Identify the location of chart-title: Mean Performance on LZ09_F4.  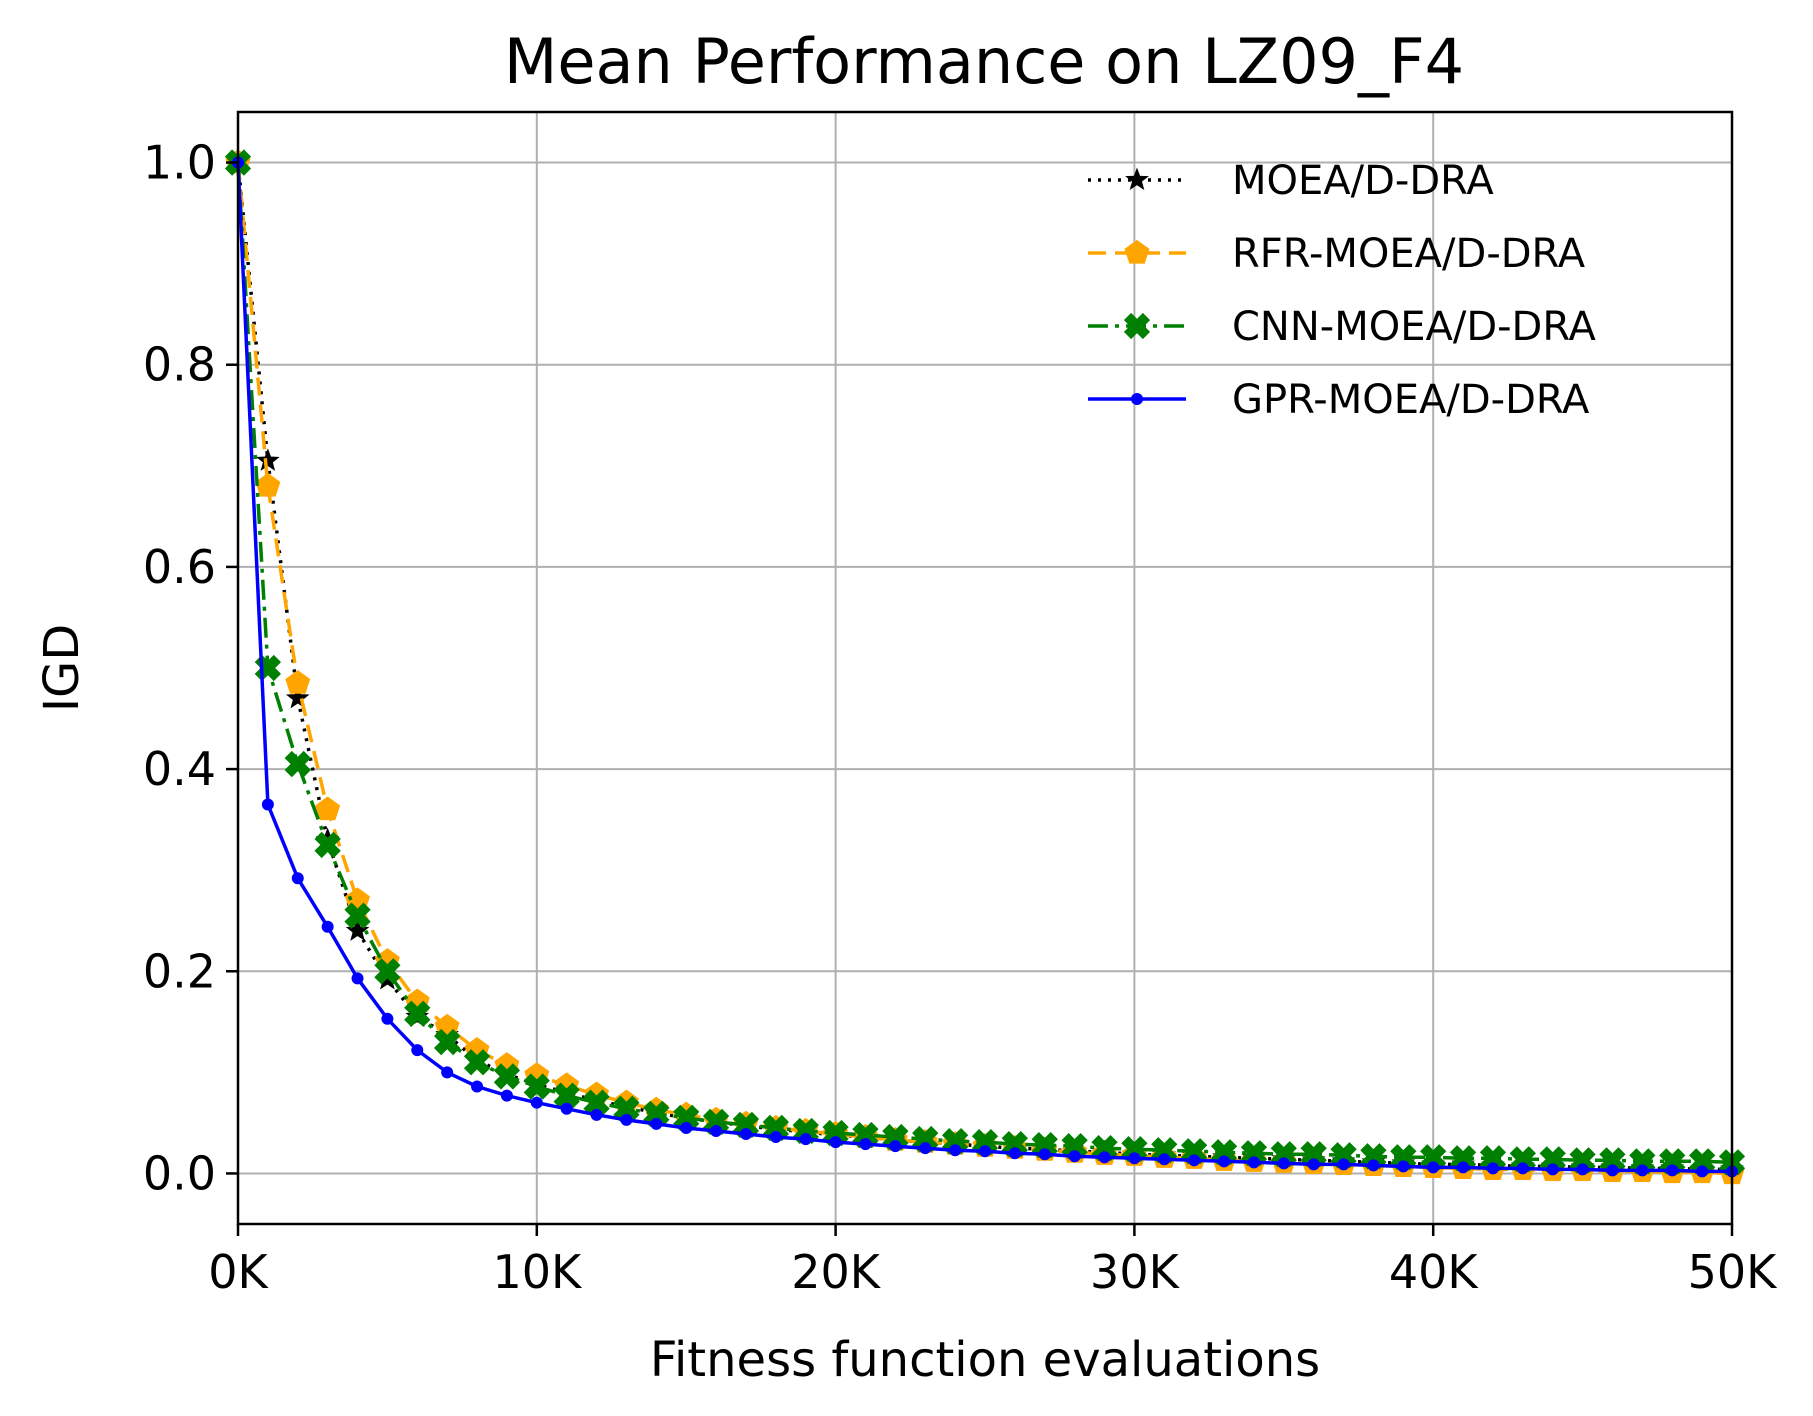
(984, 61).